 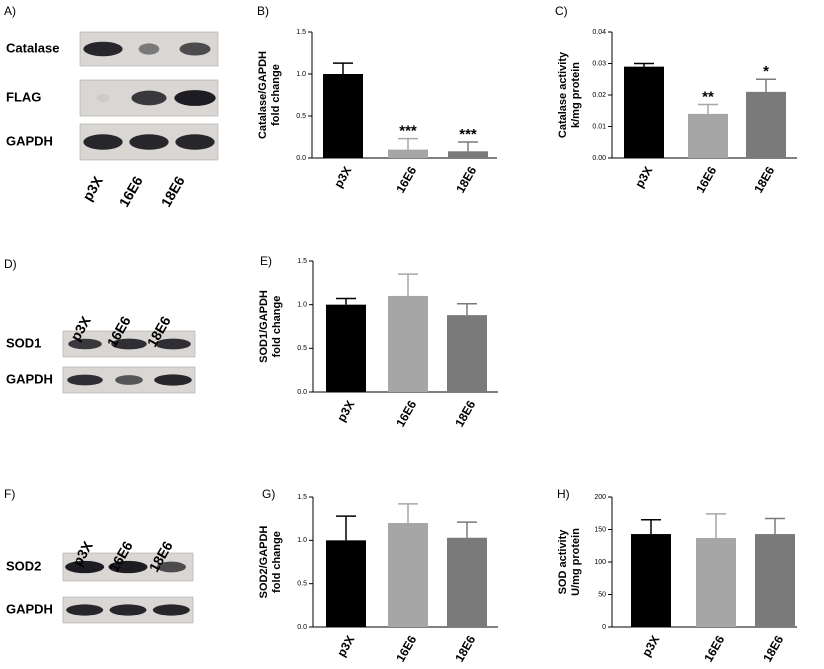 What do you see at coordinates (766, 71) in the screenshot?
I see `significance-label: *` at bounding box center [766, 71].